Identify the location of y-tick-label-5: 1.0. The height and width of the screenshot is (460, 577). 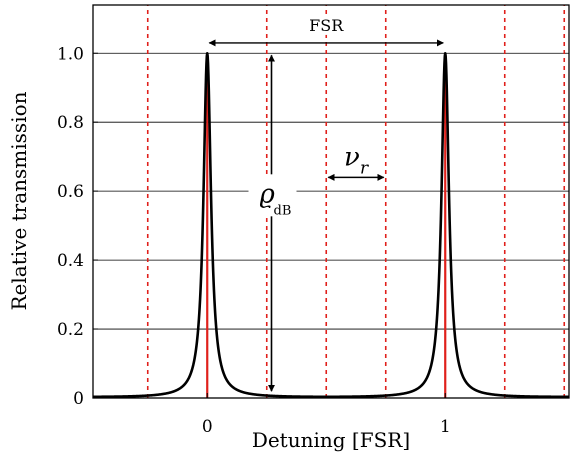
(70, 54).